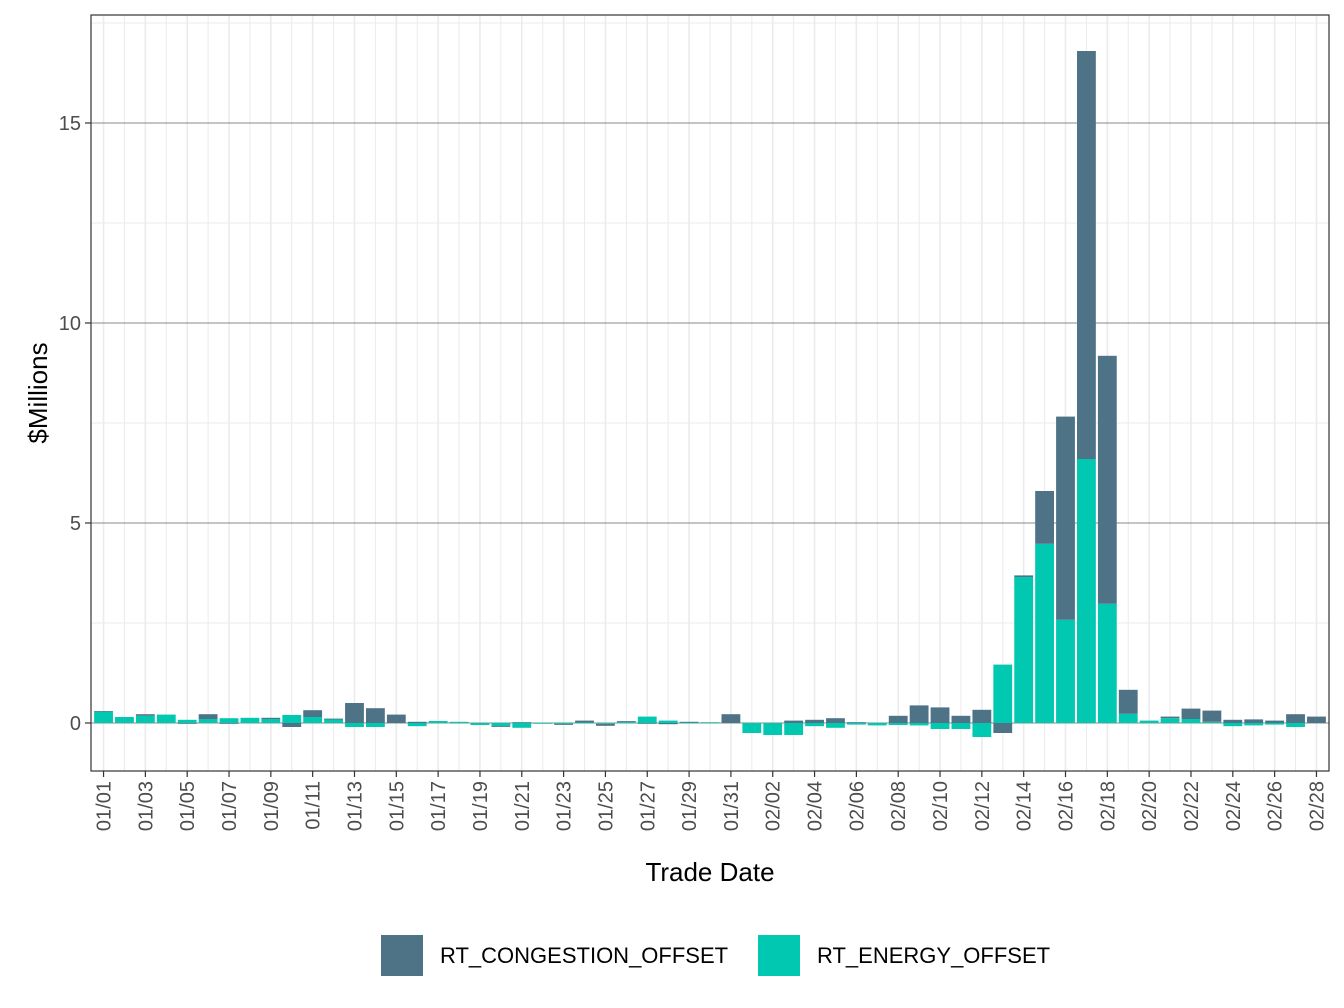  What do you see at coordinates (774, 806) in the screenshot?
I see `x-tick-label: 02/02` at bounding box center [774, 806].